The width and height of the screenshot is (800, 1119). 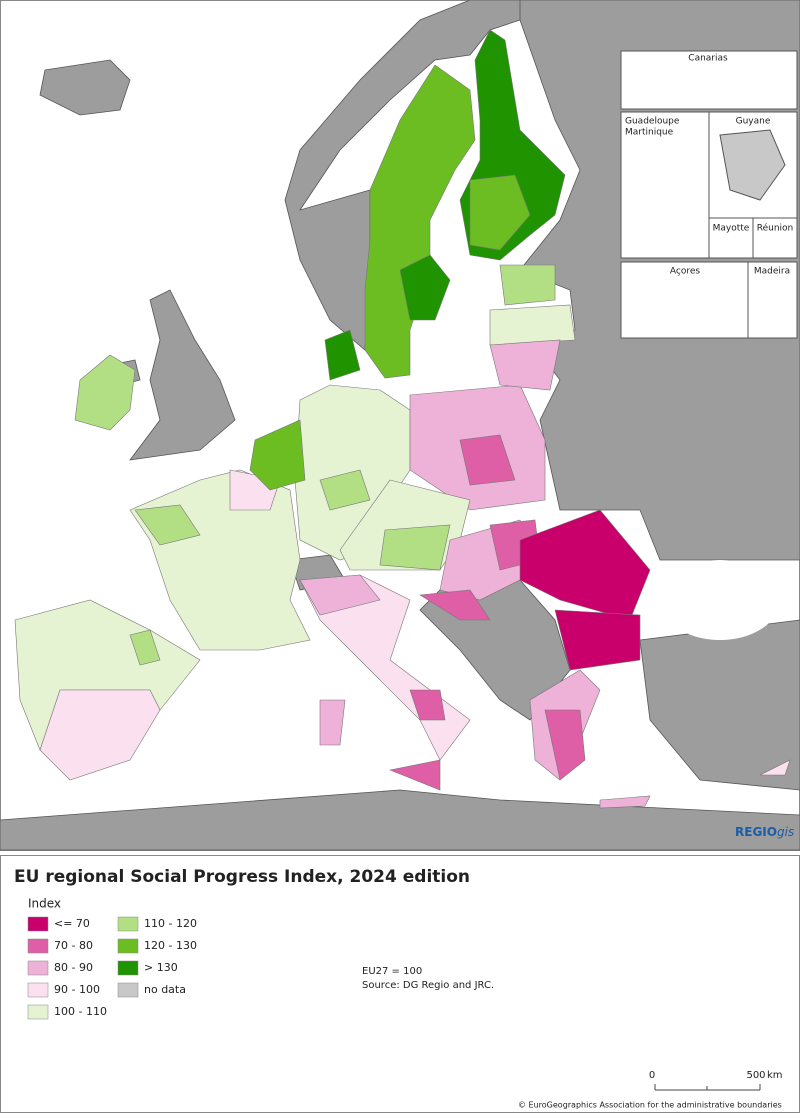 What do you see at coordinates (652, 1075) in the screenshot?
I see `scale-label: 0` at bounding box center [652, 1075].